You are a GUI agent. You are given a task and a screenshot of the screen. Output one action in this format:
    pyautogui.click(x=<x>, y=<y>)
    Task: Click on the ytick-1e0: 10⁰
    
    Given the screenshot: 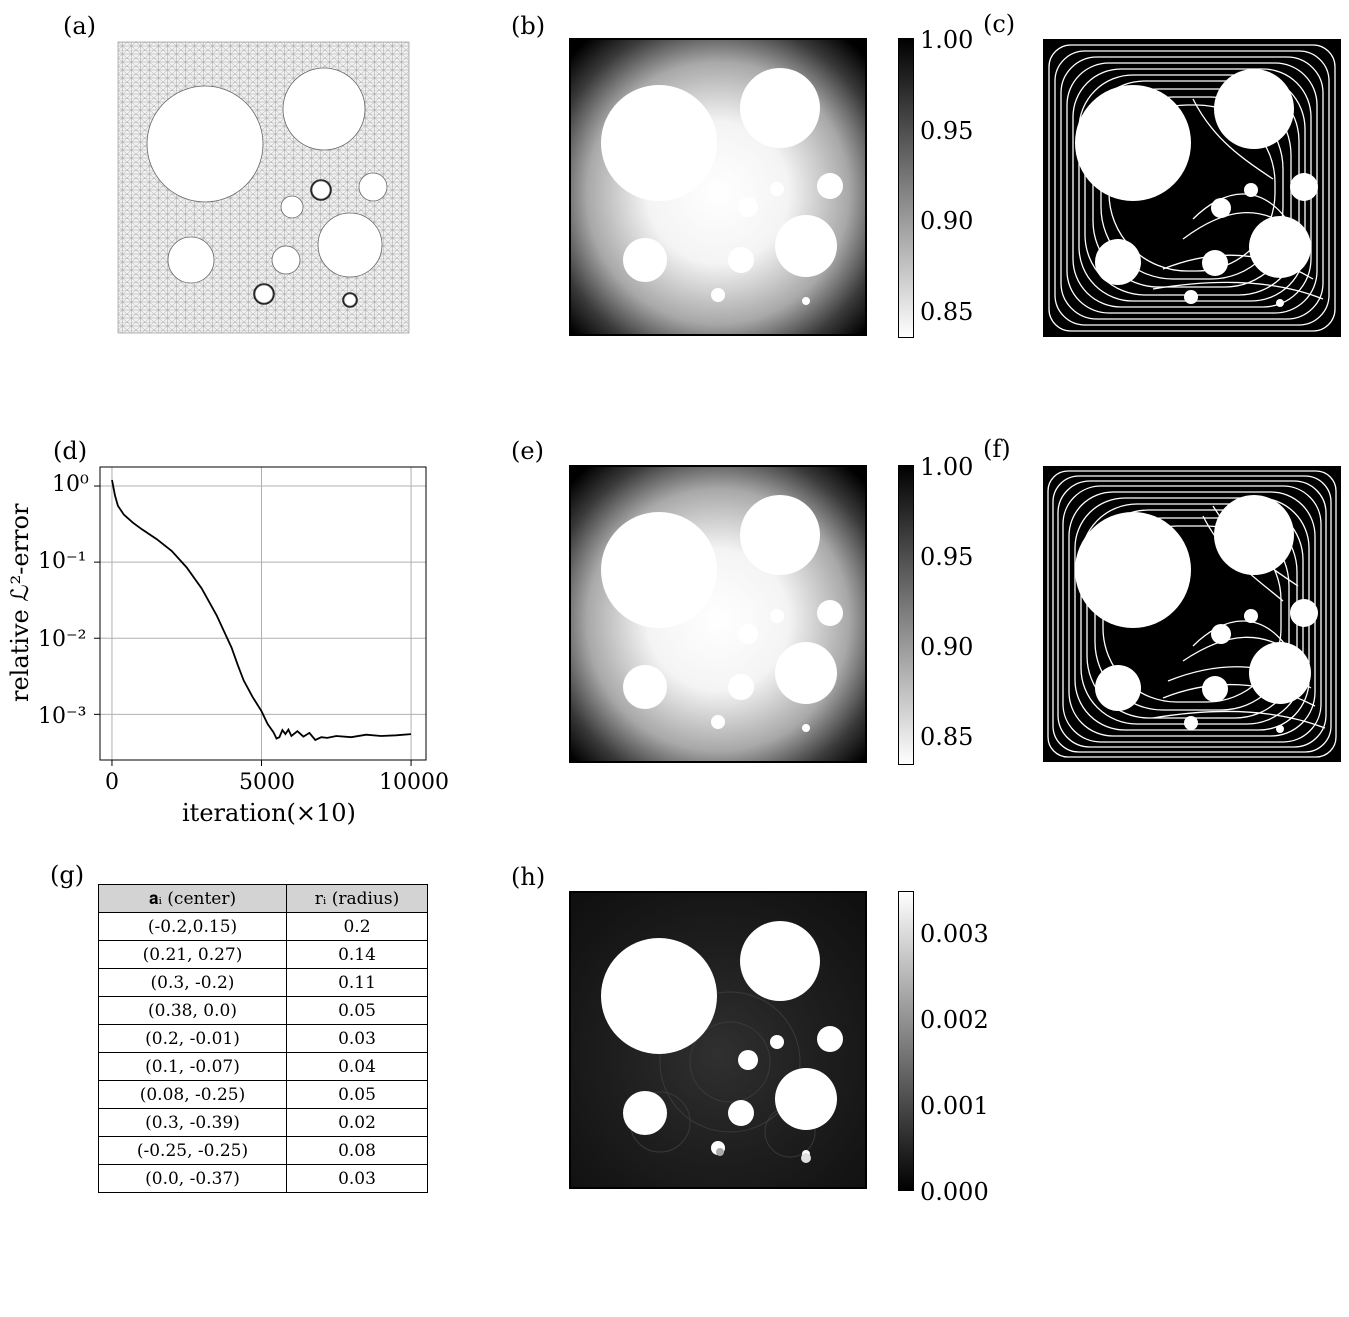 What is the action you would take?
    pyautogui.click(x=70, y=484)
    